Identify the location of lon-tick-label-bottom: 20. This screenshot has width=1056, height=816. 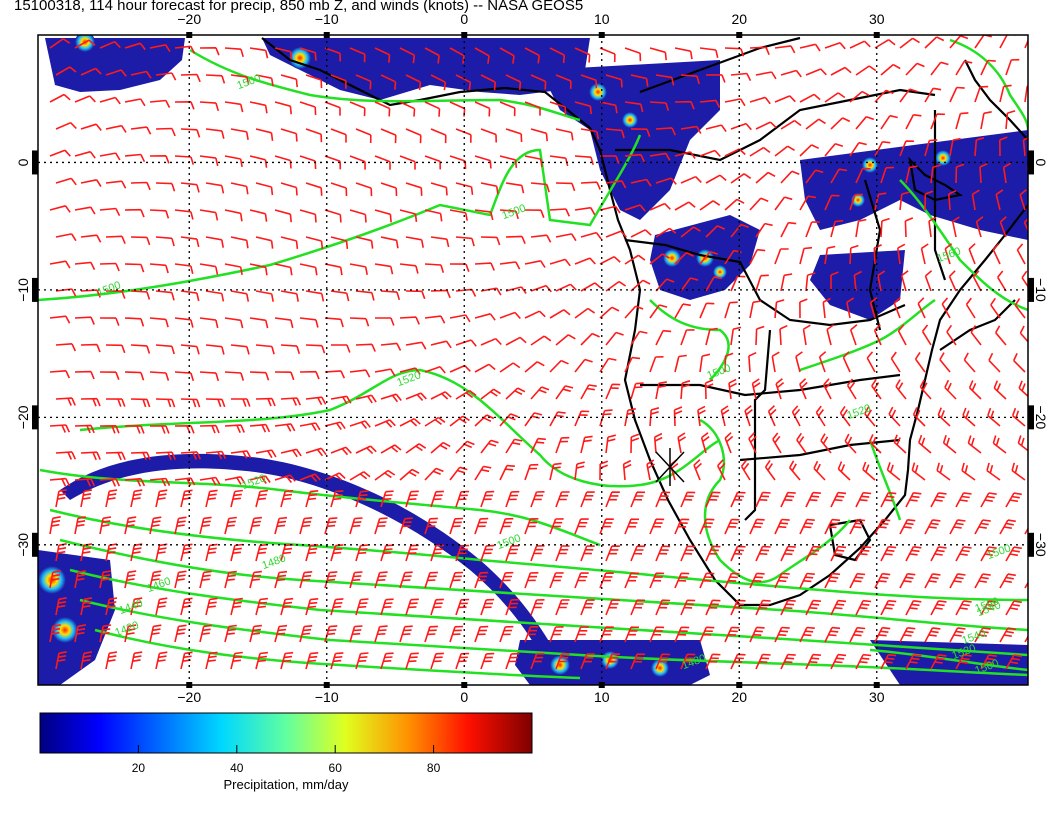
(739, 697).